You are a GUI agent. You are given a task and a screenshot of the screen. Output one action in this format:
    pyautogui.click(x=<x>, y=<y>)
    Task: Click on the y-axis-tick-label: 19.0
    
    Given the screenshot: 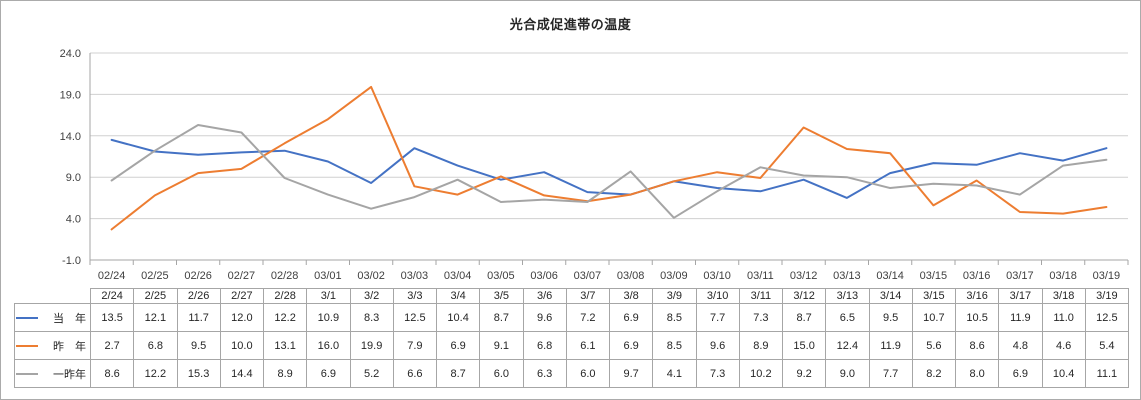 What is the action you would take?
    pyautogui.click(x=70, y=95)
    